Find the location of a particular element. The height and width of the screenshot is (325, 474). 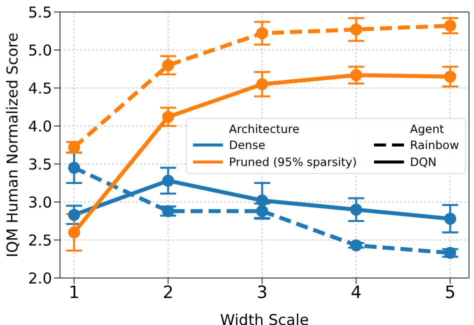

y-tick-label: 4.0 is located at coordinates (40, 126).